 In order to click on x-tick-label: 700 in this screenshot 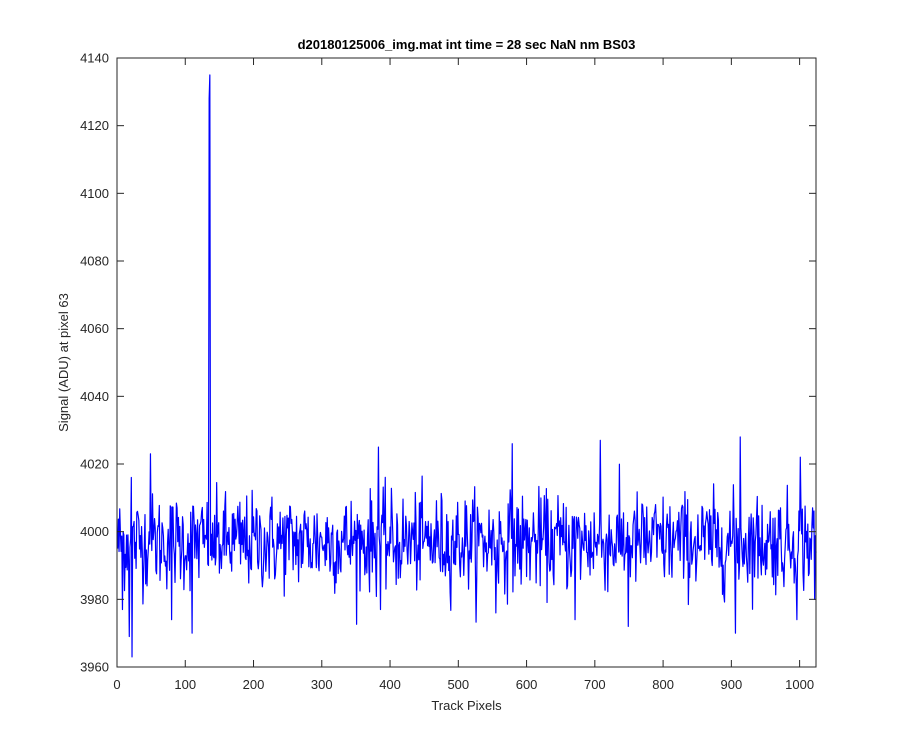, I will do `click(595, 684)`.